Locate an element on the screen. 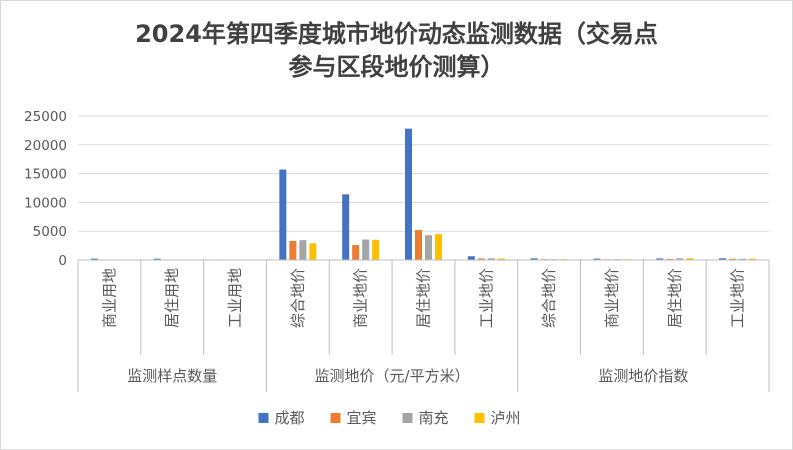 Image resolution: width=793 pixels, height=450 pixels. group-label: 监测样点数量 is located at coordinates (172, 376).